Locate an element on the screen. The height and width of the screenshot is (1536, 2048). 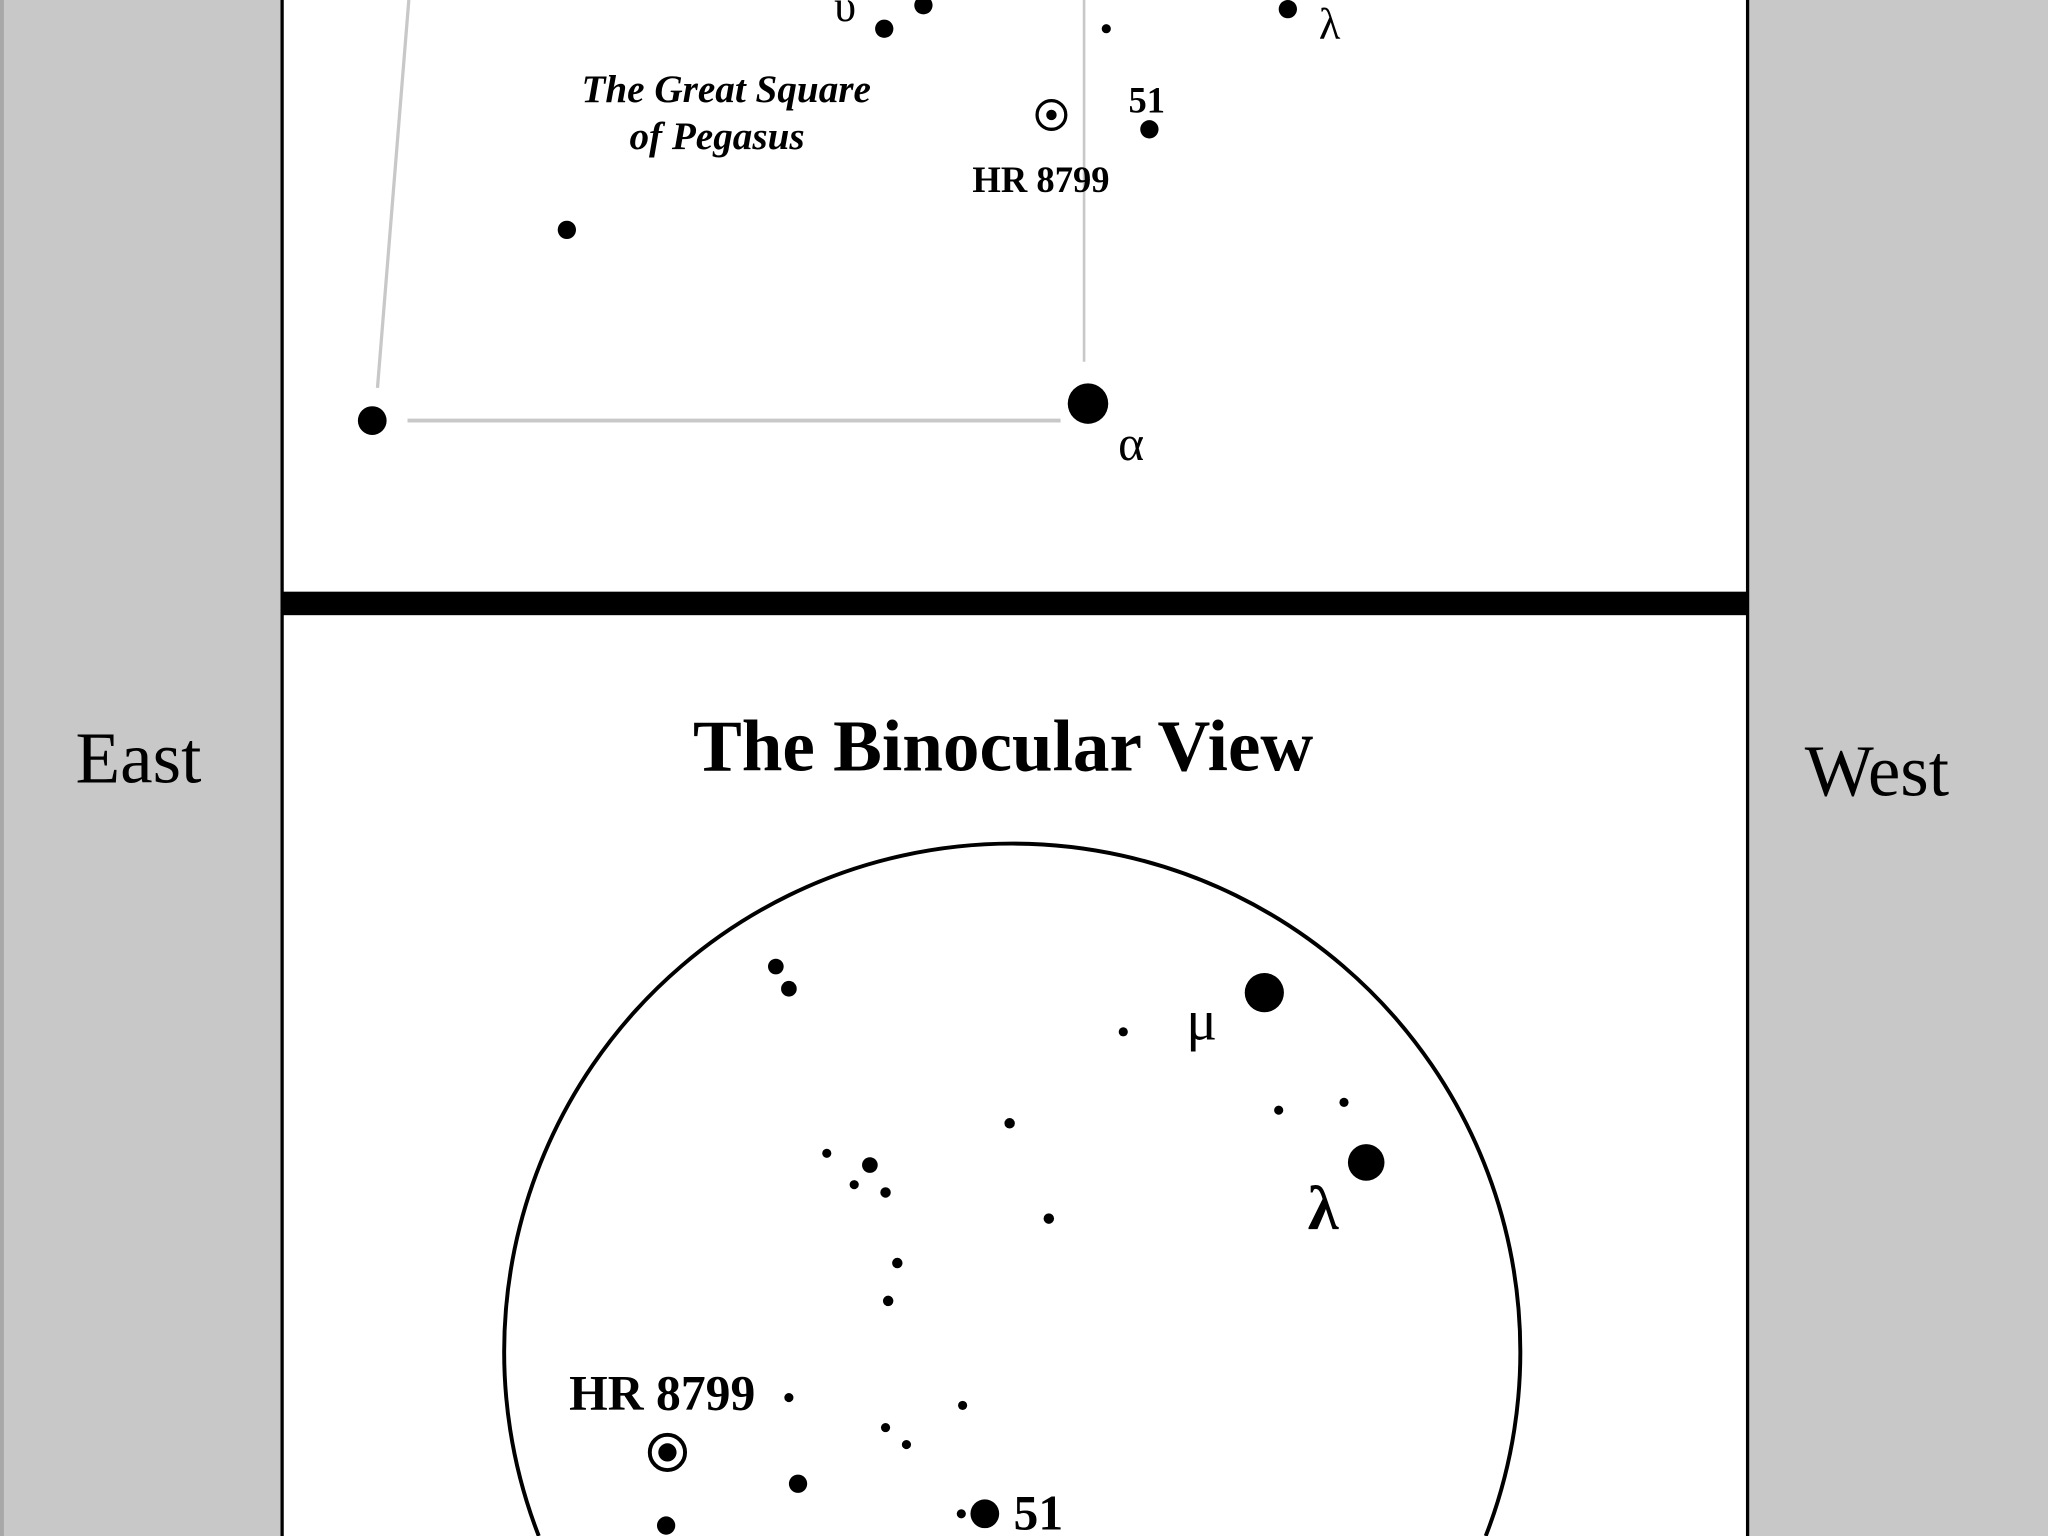
star-mu is located at coordinates (1264, 993).